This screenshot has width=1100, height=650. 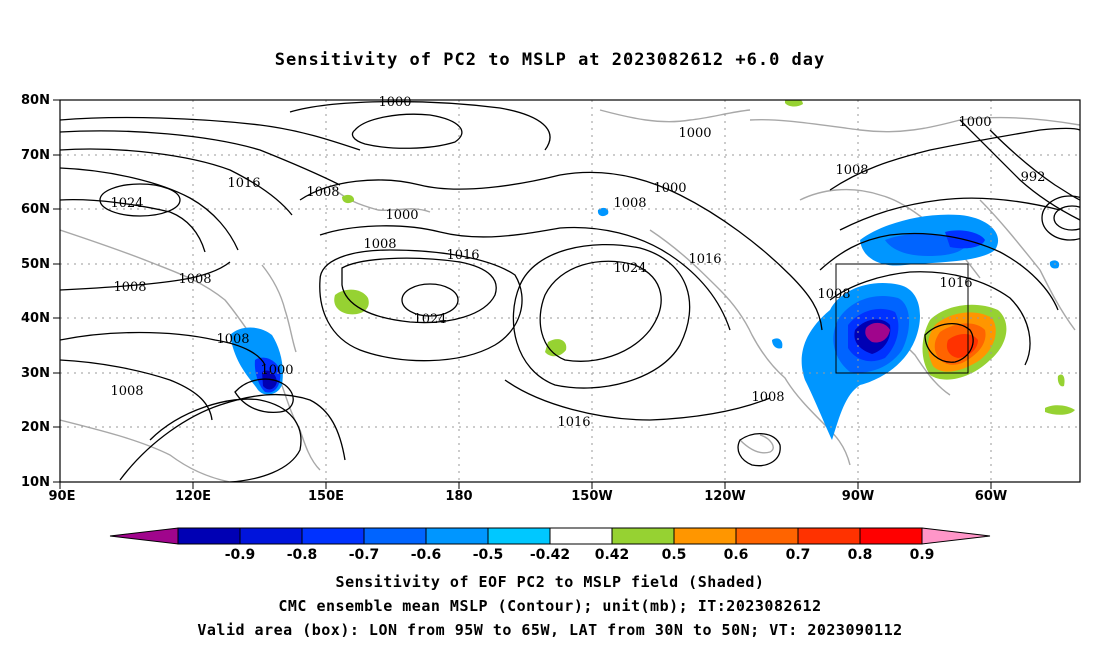 I want to click on colorbar-label: 0.6, so click(x=736, y=555).